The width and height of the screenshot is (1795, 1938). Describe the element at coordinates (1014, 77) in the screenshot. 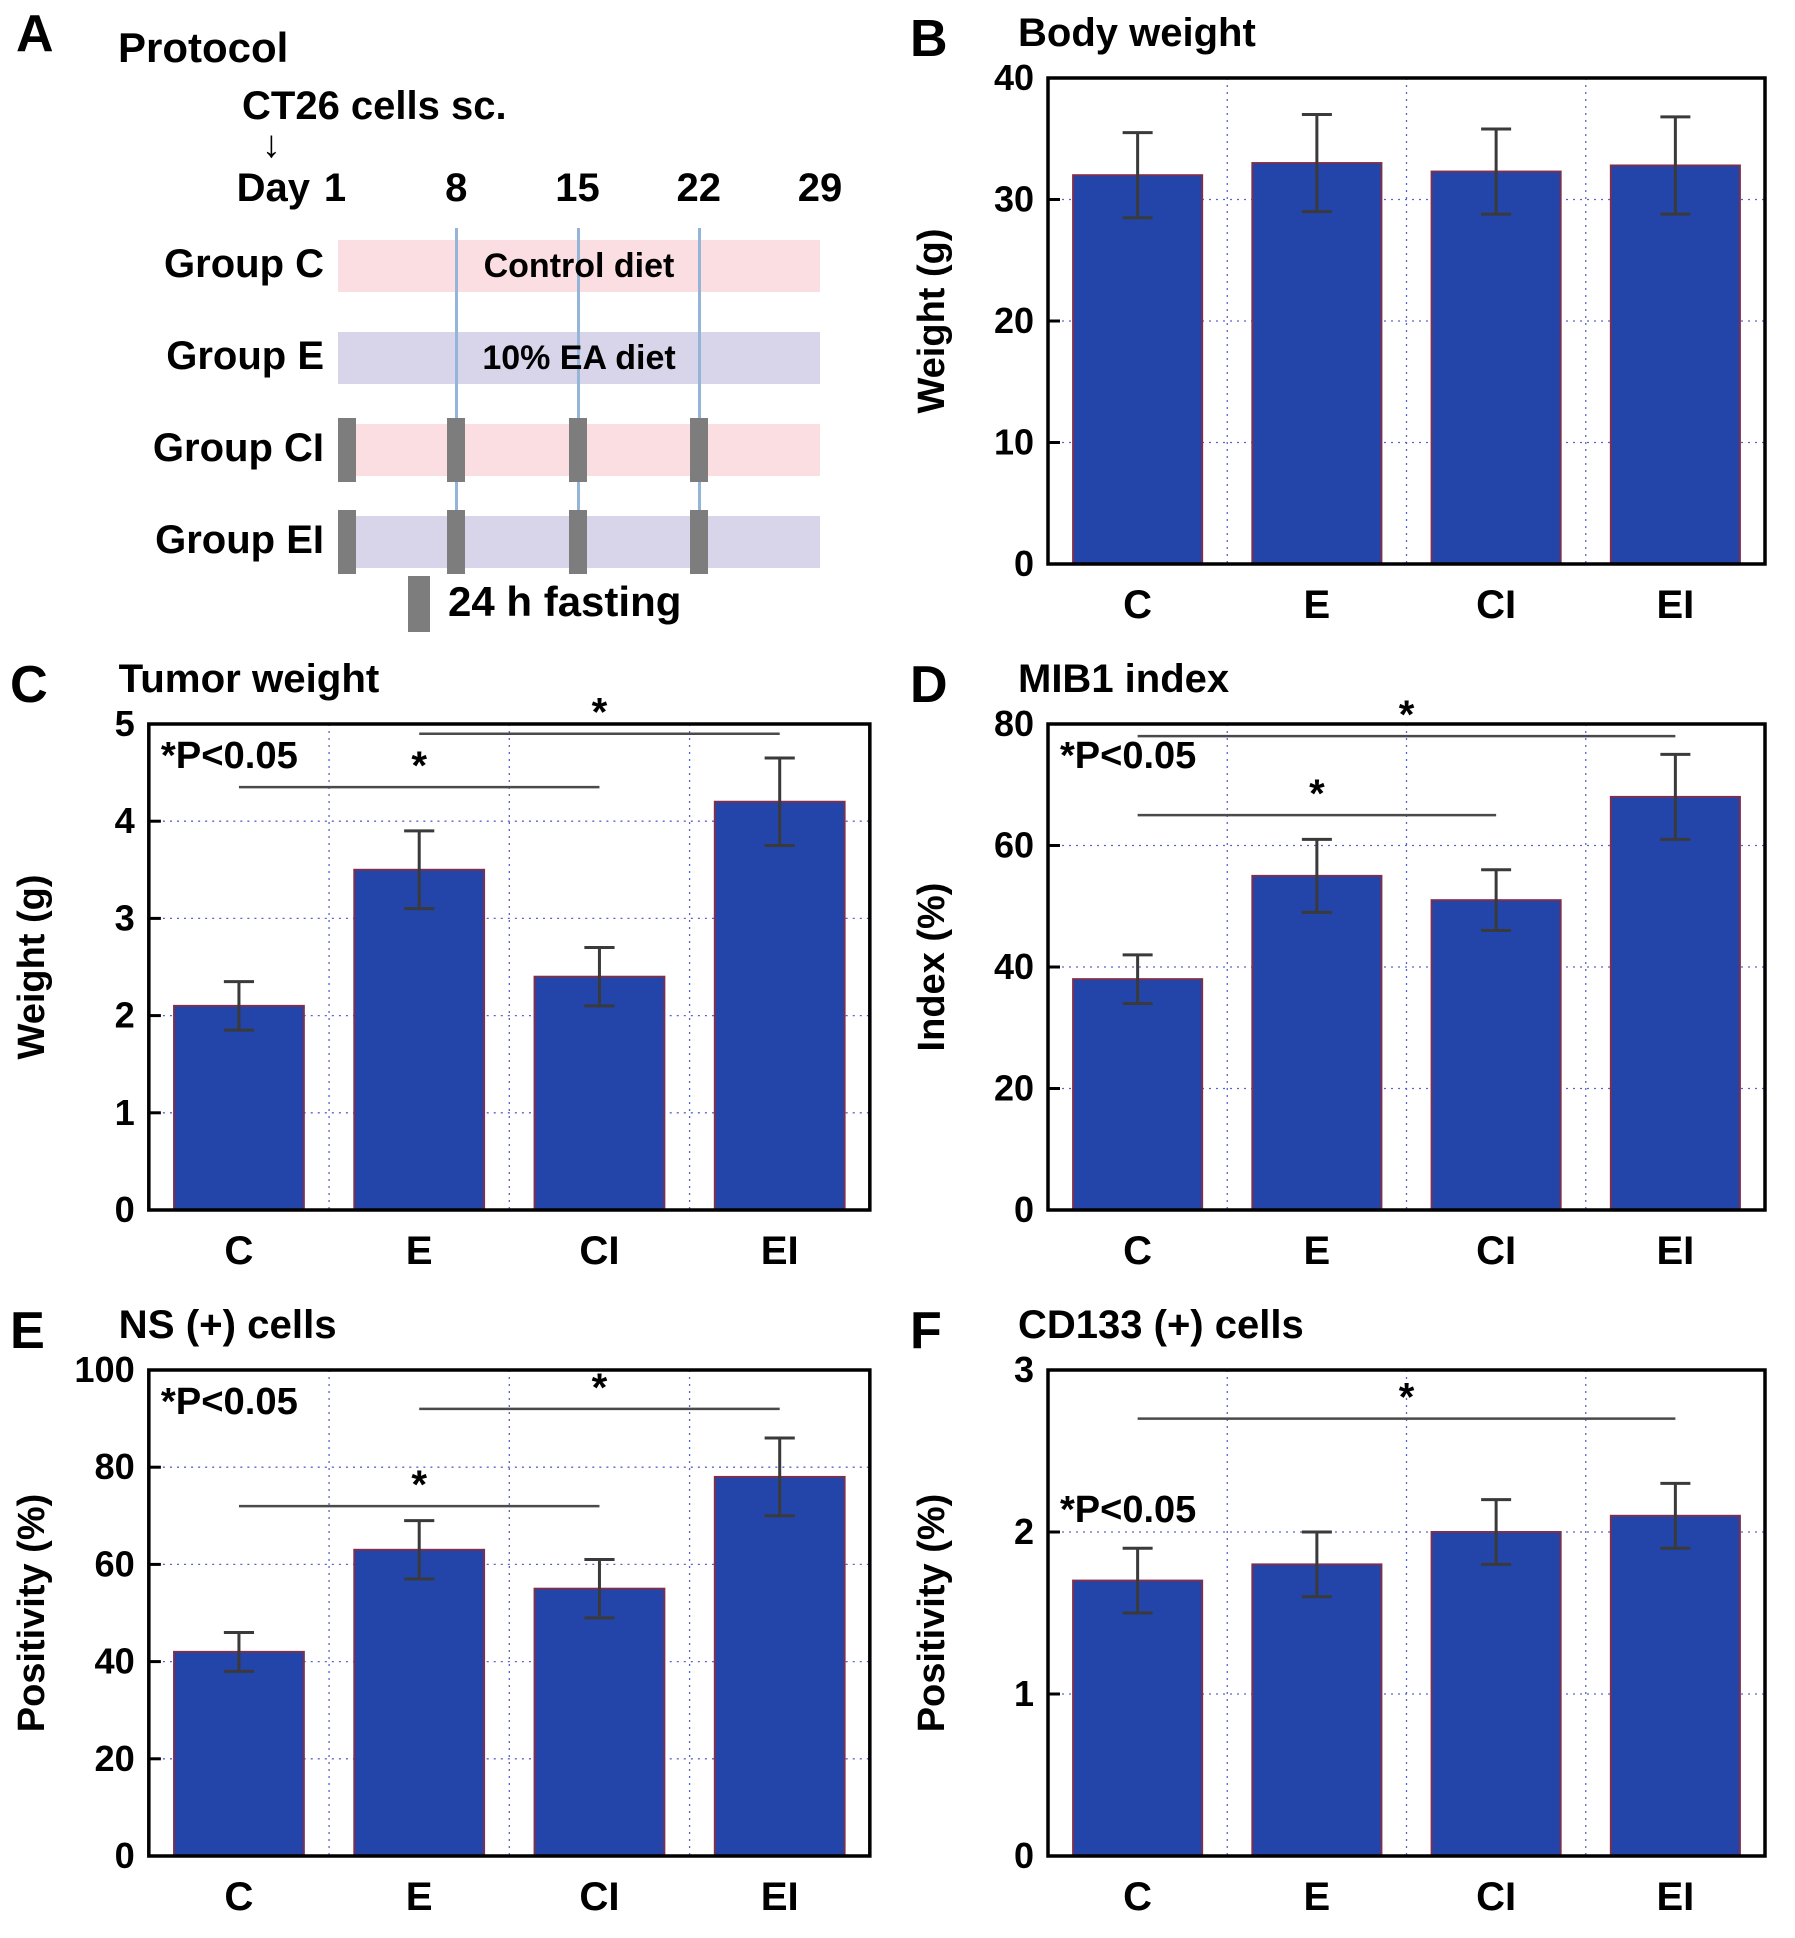

I see `y-tick-label: 40` at that location.